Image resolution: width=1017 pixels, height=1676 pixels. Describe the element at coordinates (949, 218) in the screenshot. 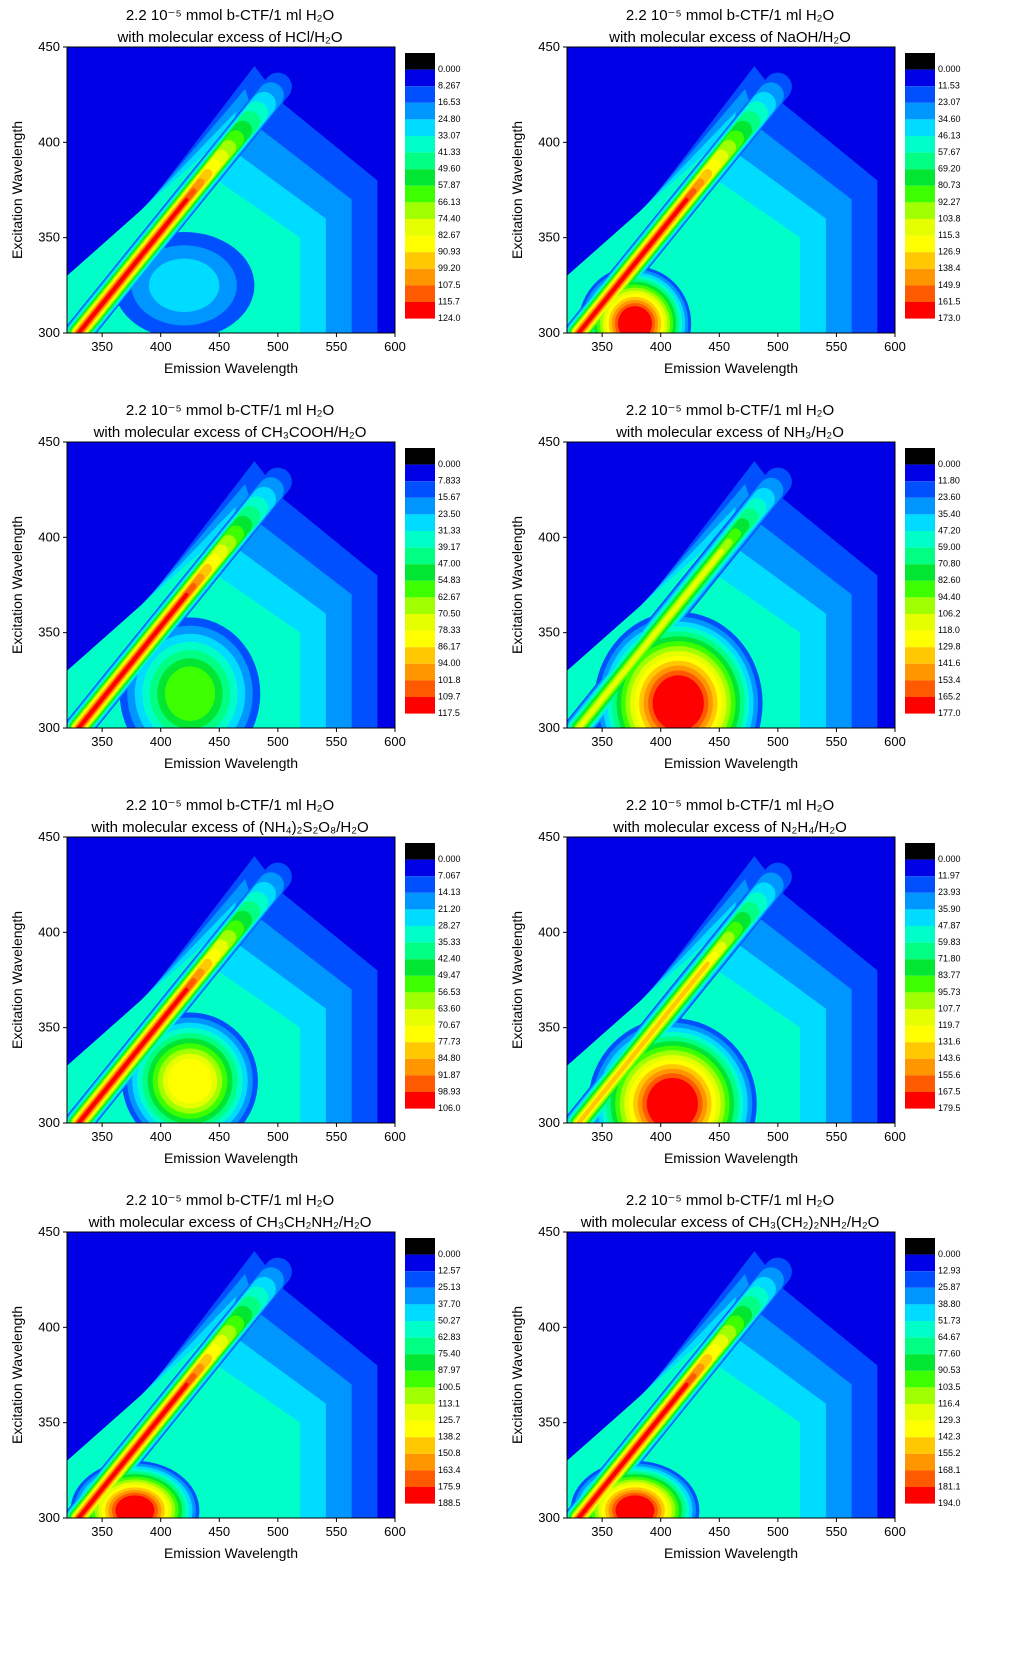

I see `colorbar-label: 103.8` at that location.